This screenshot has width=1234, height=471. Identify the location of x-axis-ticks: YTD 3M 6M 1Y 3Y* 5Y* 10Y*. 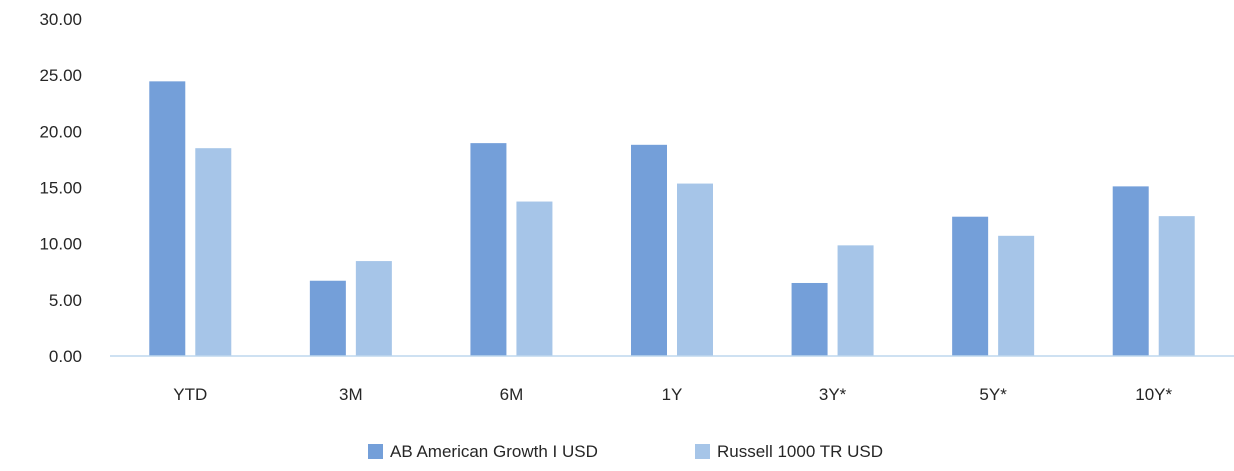
(672, 394).